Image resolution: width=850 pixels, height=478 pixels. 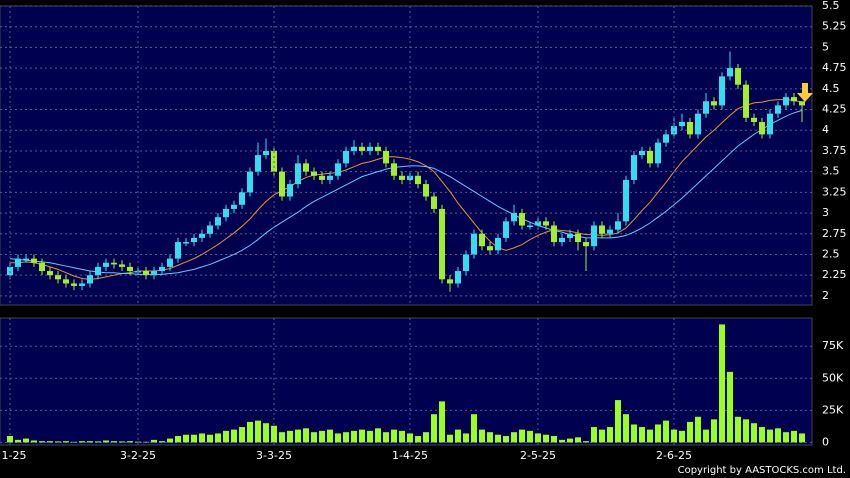 I want to click on y-tick-label: 5.25, so click(x=834, y=26).